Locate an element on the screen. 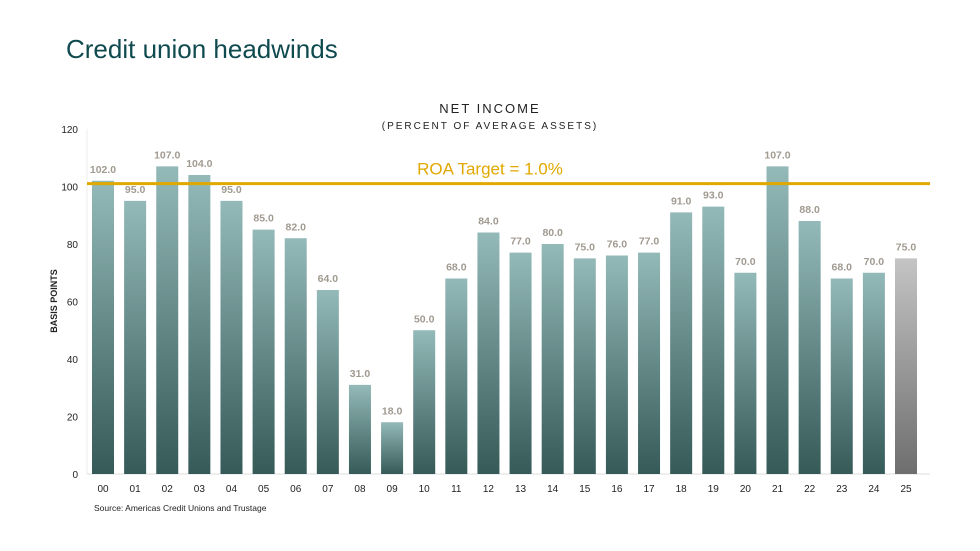 The width and height of the screenshot is (980, 551). x-tick-label: 11 is located at coordinates (456, 489).